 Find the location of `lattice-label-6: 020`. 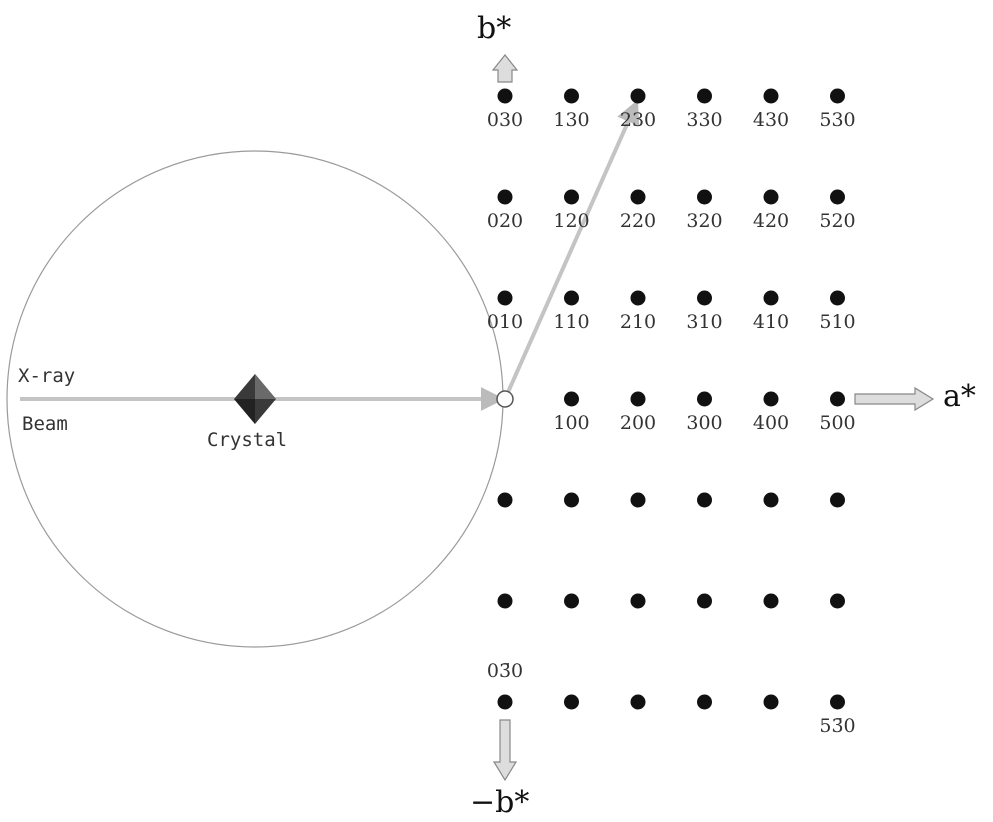

lattice-label-6: 020 is located at coordinates (505, 221).